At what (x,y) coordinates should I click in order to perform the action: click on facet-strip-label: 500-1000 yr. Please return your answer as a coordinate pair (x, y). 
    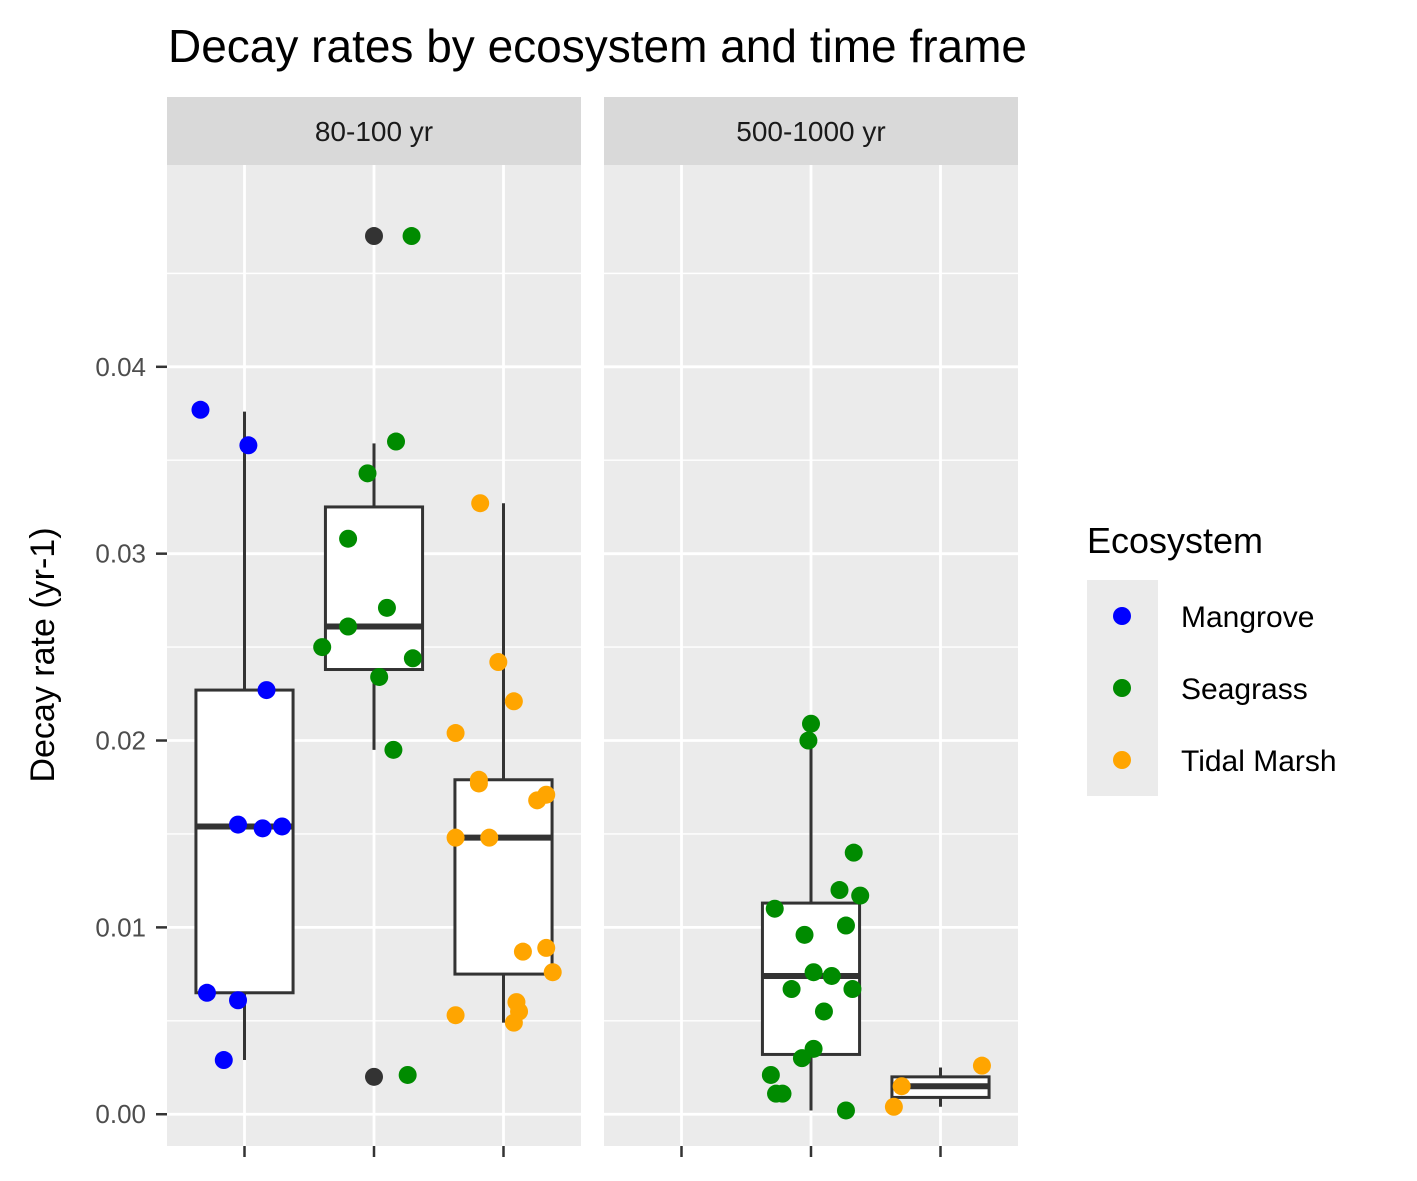
    Looking at the image, I should click on (810, 131).